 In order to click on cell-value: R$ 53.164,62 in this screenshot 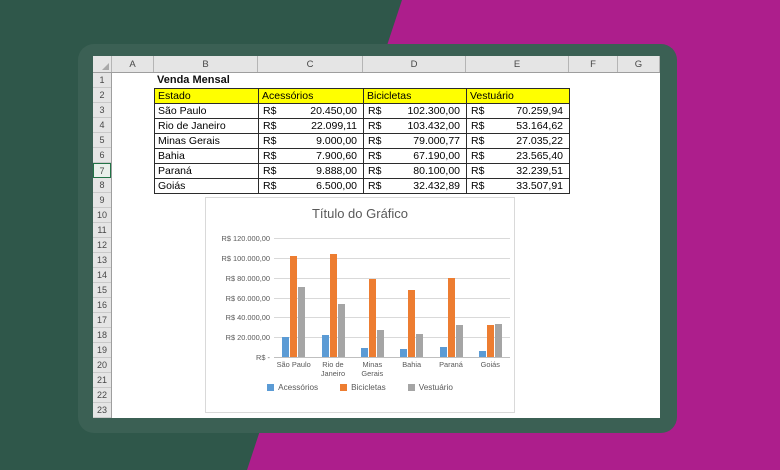, I will do `click(518, 126)`.